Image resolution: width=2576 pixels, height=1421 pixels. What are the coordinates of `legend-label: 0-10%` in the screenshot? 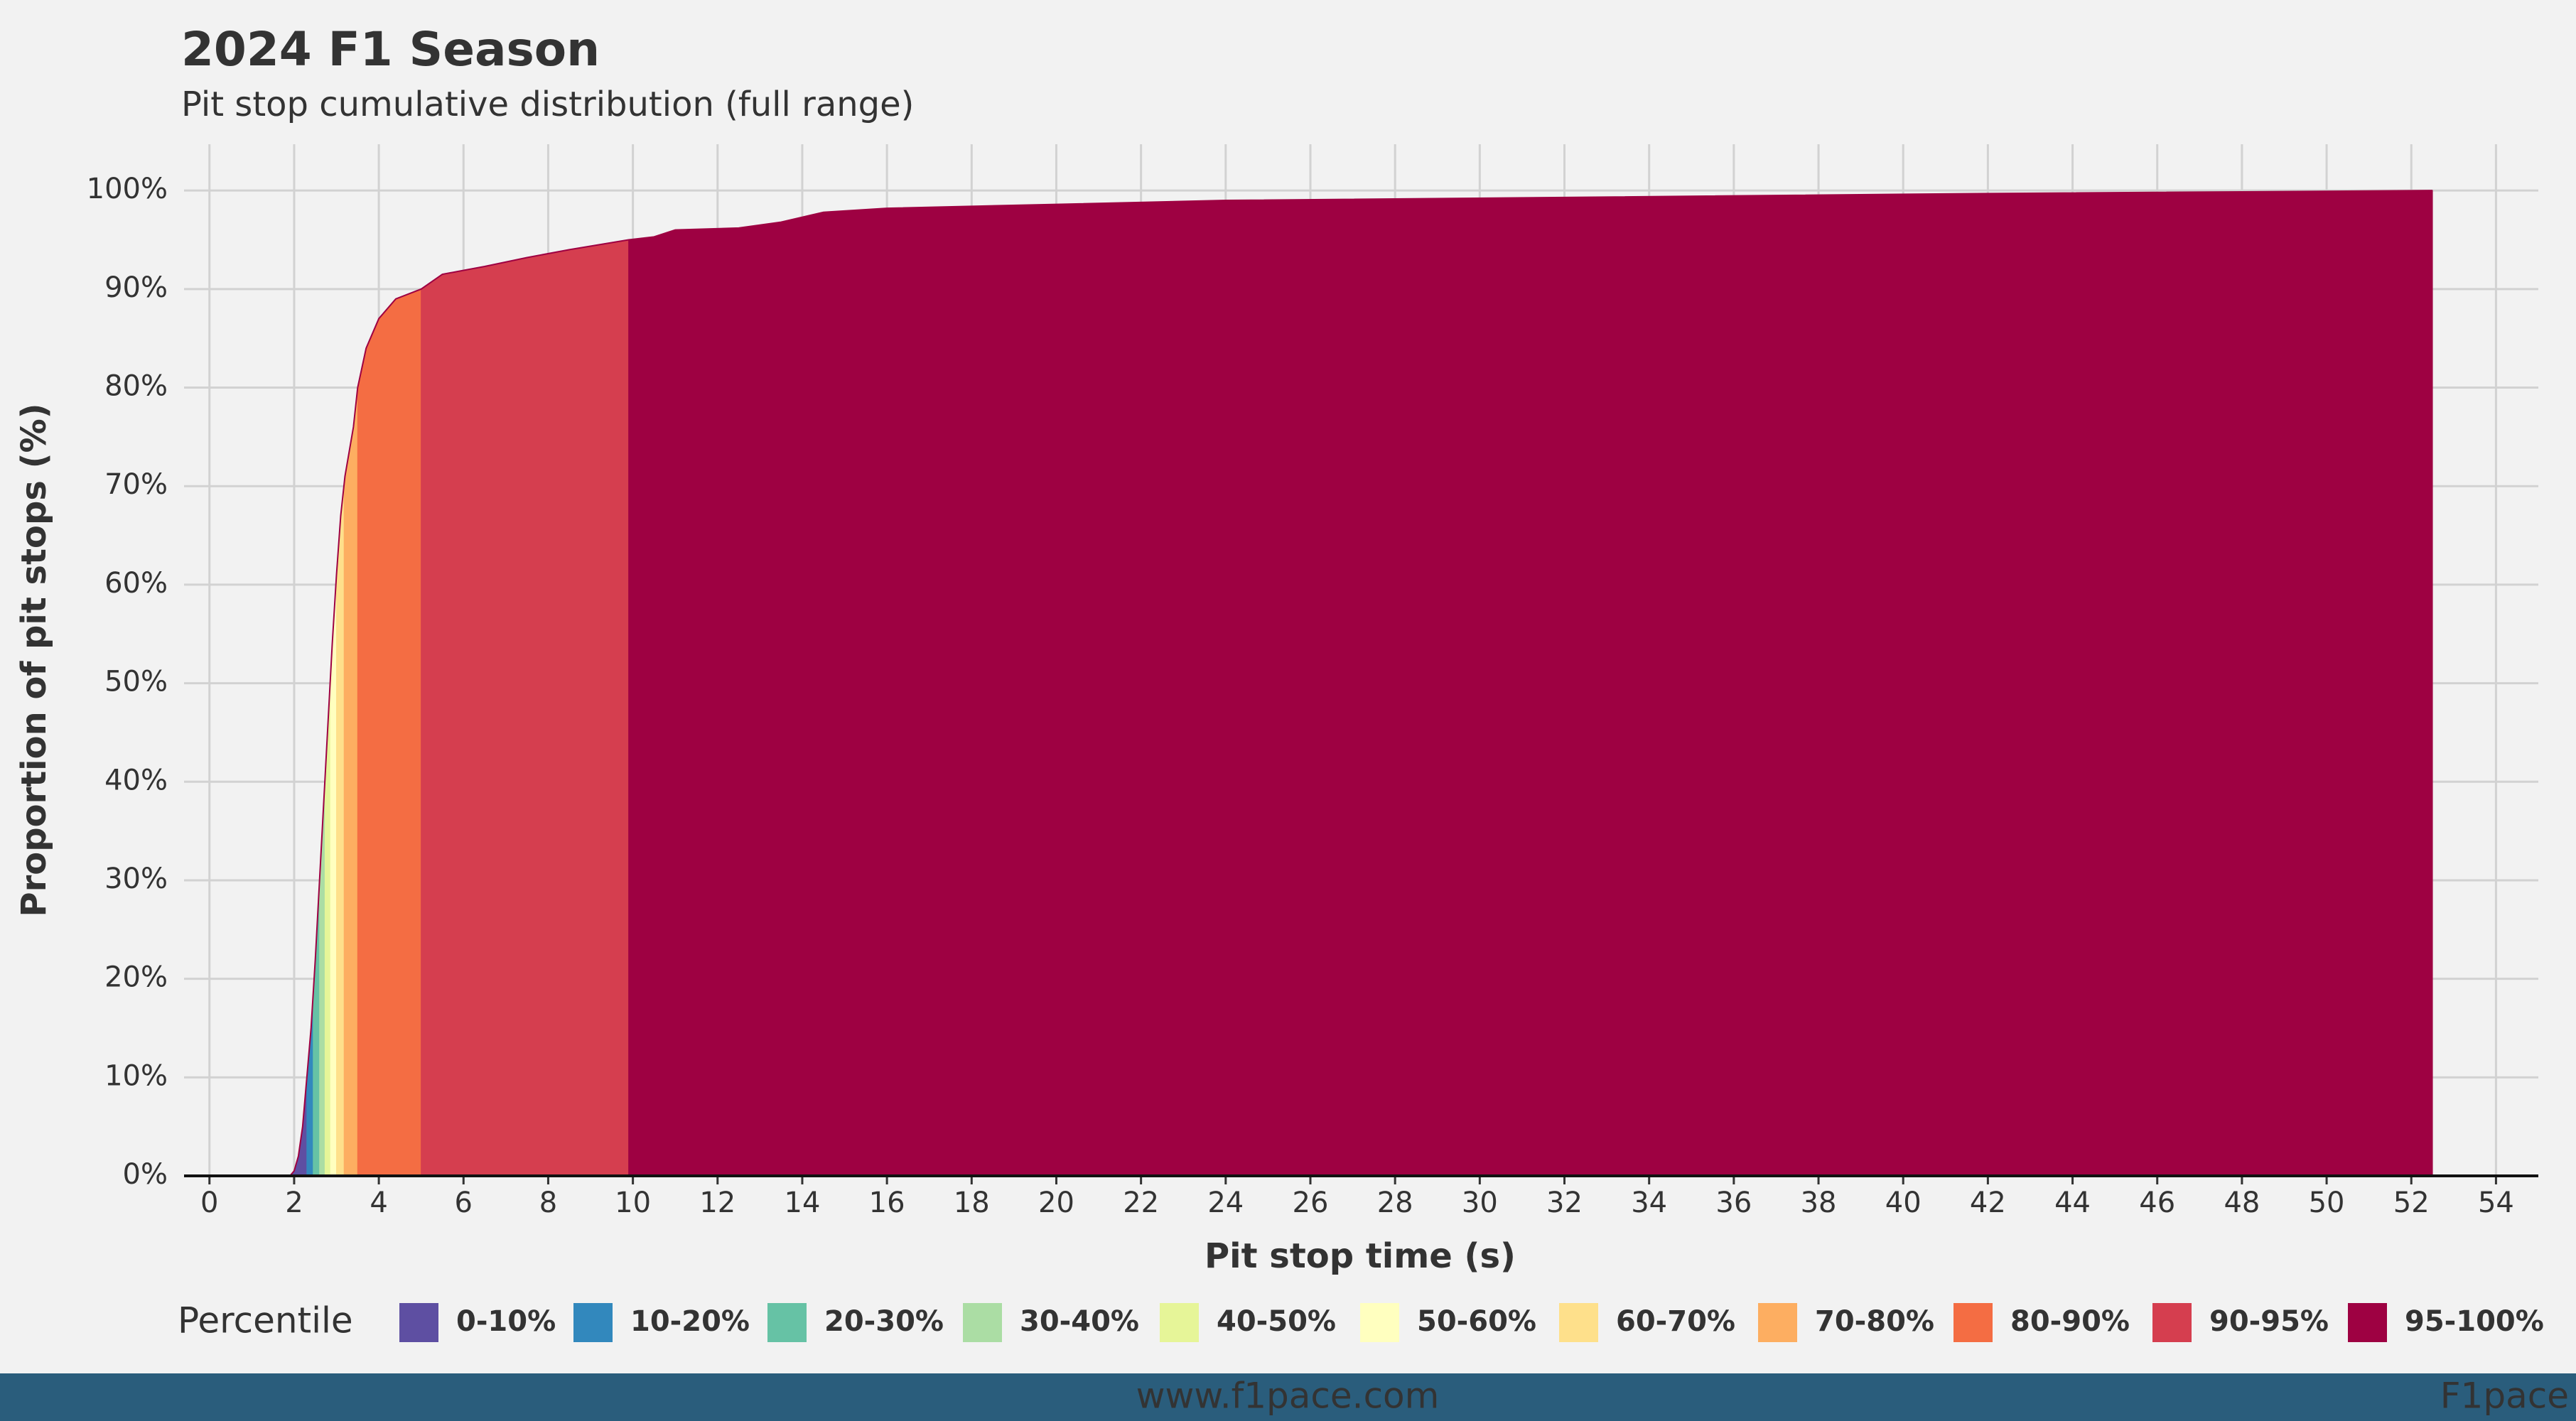 It's located at (506, 1321).